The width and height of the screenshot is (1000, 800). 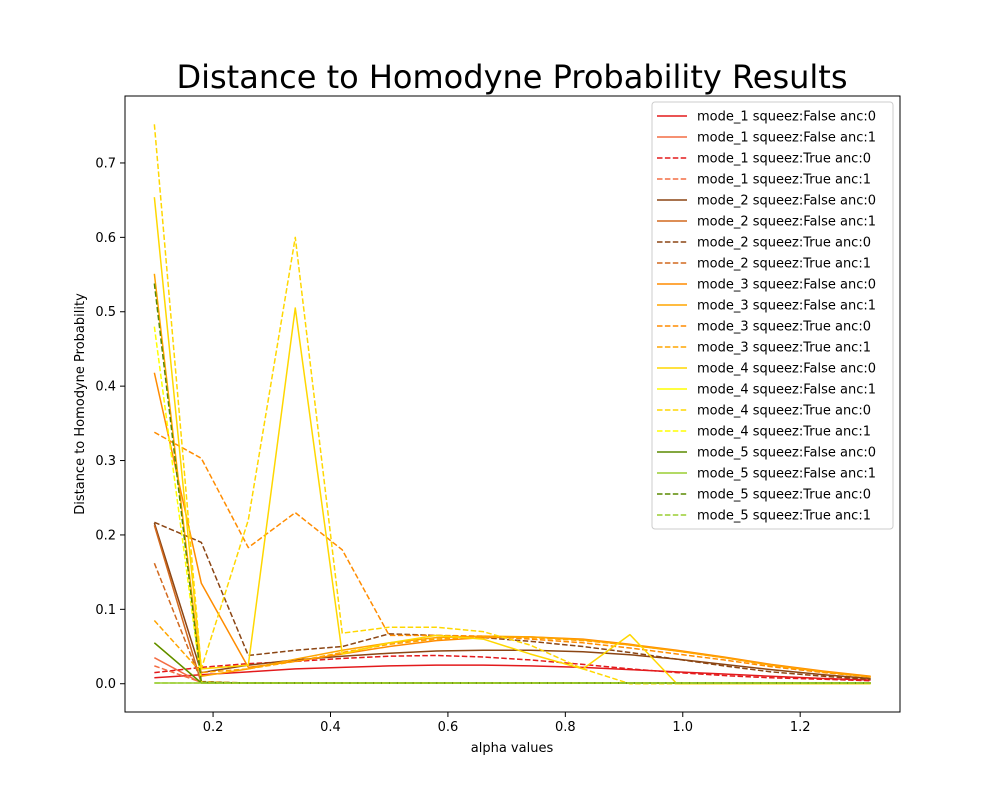 What do you see at coordinates (786, 117) in the screenshot?
I see `legend-entry-label: mode_1 squeez:False anc:0` at bounding box center [786, 117].